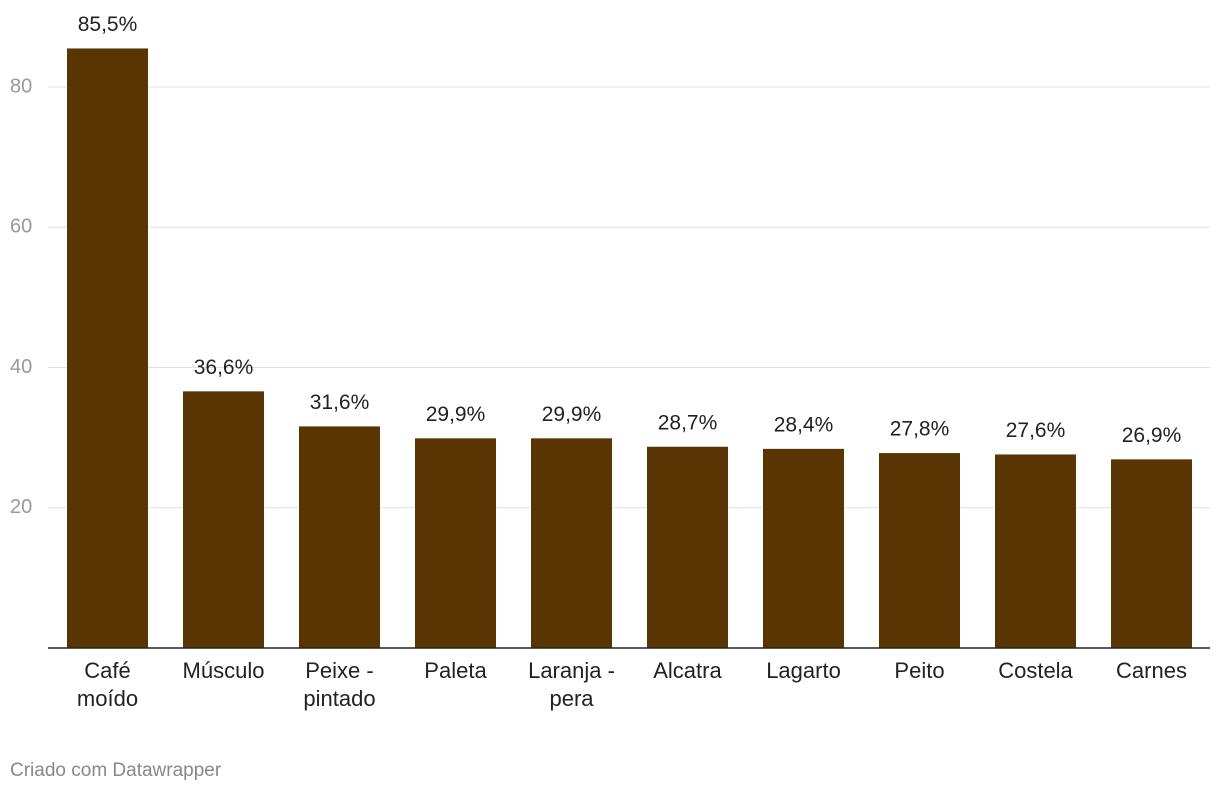 The image size is (1220, 796). What do you see at coordinates (919, 670) in the screenshot?
I see `x-tick-label: Peito` at bounding box center [919, 670].